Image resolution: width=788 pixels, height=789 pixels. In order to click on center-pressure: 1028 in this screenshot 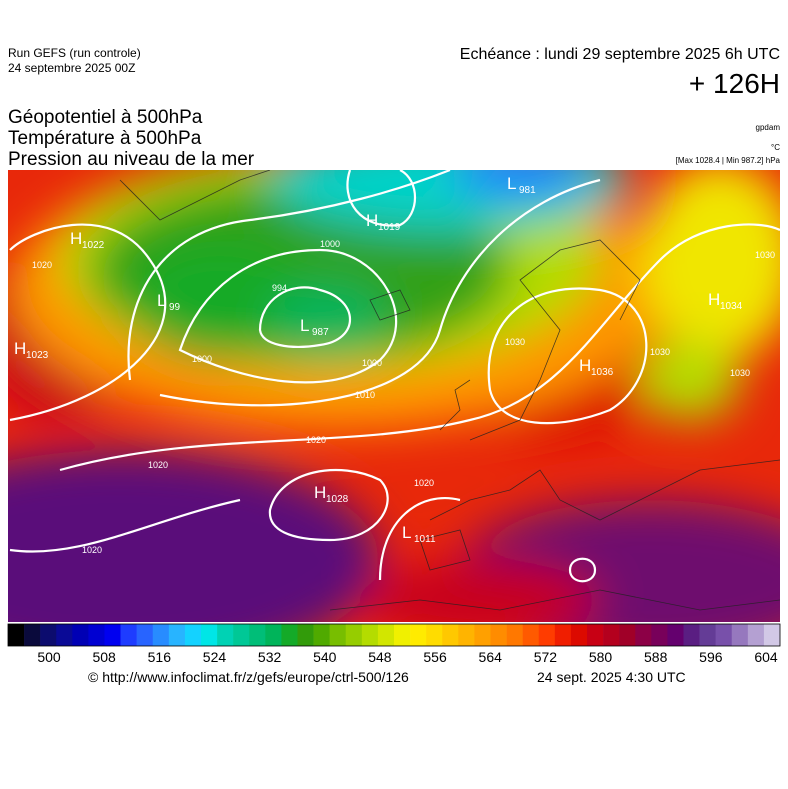, I will do `click(337, 499)`.